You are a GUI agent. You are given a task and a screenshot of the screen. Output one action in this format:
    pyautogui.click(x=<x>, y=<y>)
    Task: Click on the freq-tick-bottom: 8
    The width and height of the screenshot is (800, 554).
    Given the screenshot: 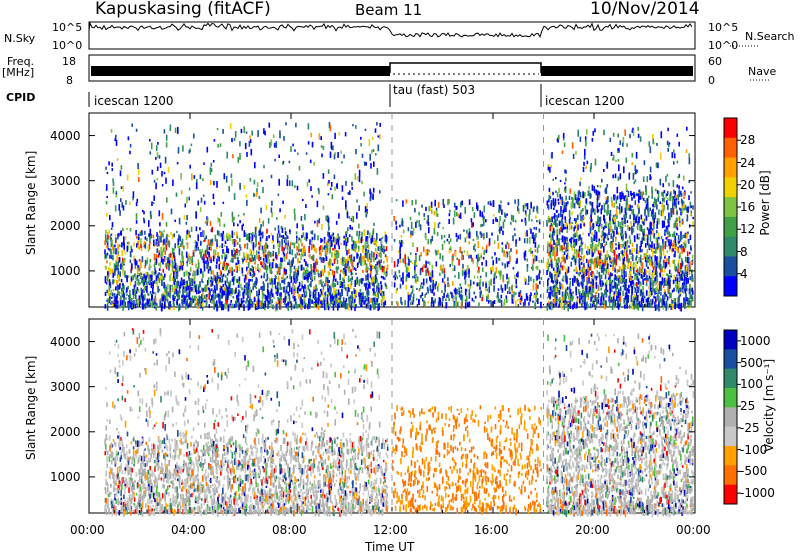 What is the action you would take?
    pyautogui.click(x=69, y=80)
    